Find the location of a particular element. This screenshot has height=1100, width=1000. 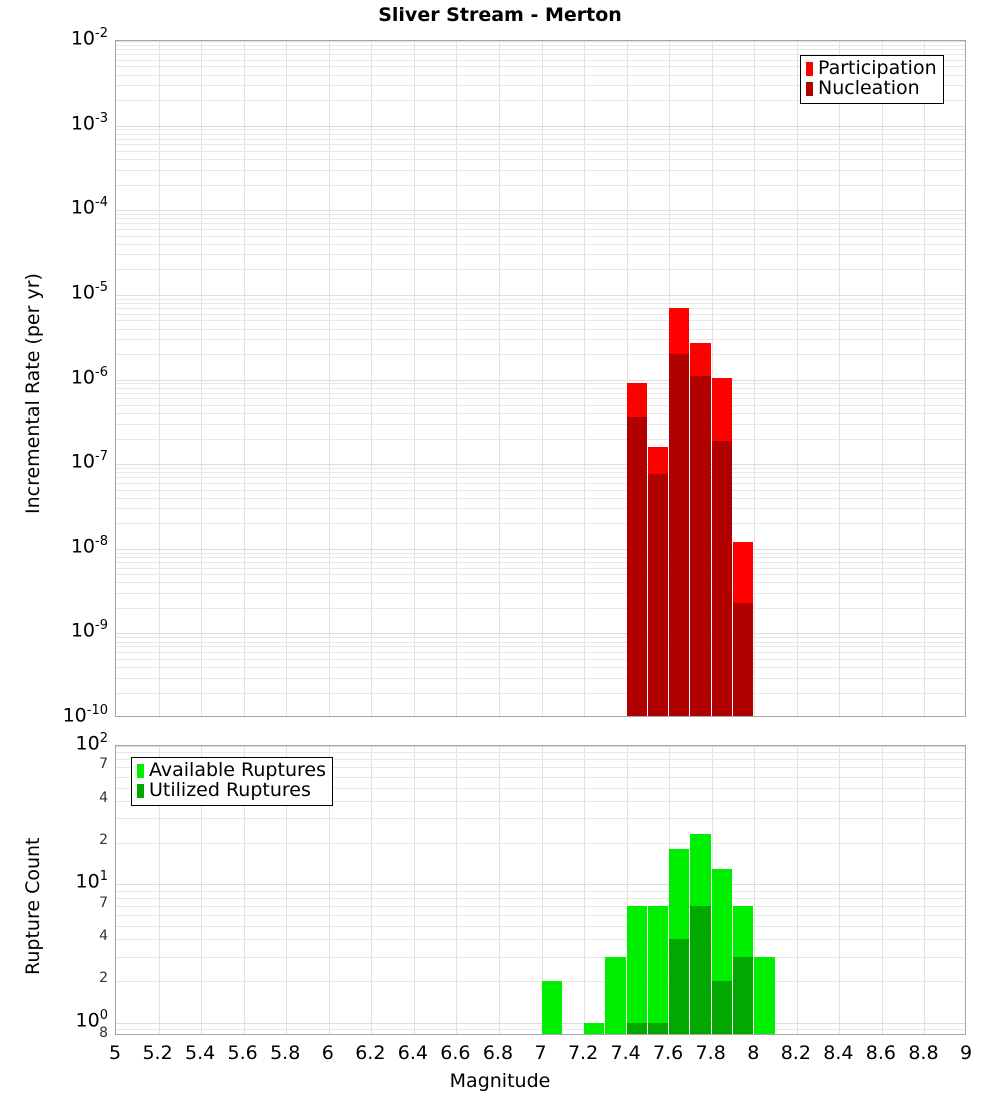

x-tick-label: 5 is located at coordinates (115, 1053).